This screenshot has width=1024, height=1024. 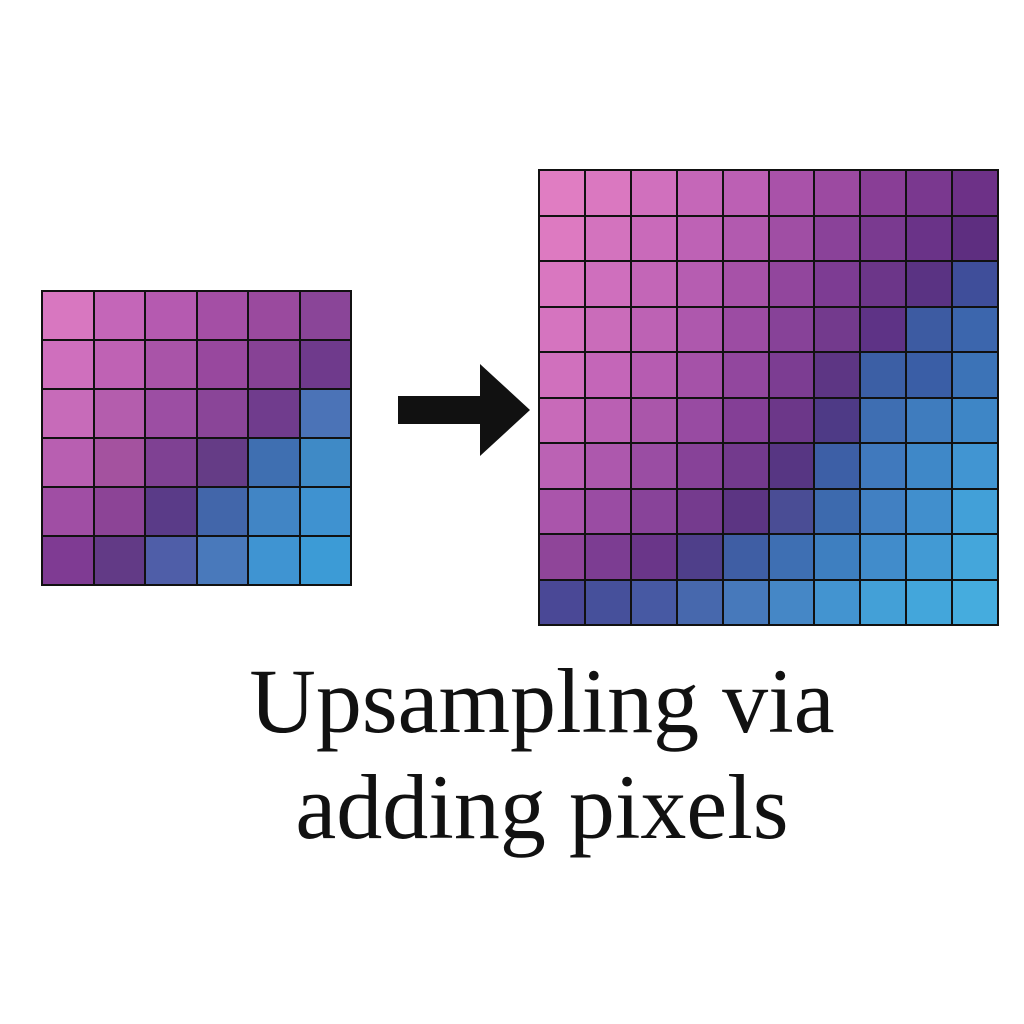 What do you see at coordinates (975, 238) in the screenshot?
I see `upsampled-pixel-r1-c9` at bounding box center [975, 238].